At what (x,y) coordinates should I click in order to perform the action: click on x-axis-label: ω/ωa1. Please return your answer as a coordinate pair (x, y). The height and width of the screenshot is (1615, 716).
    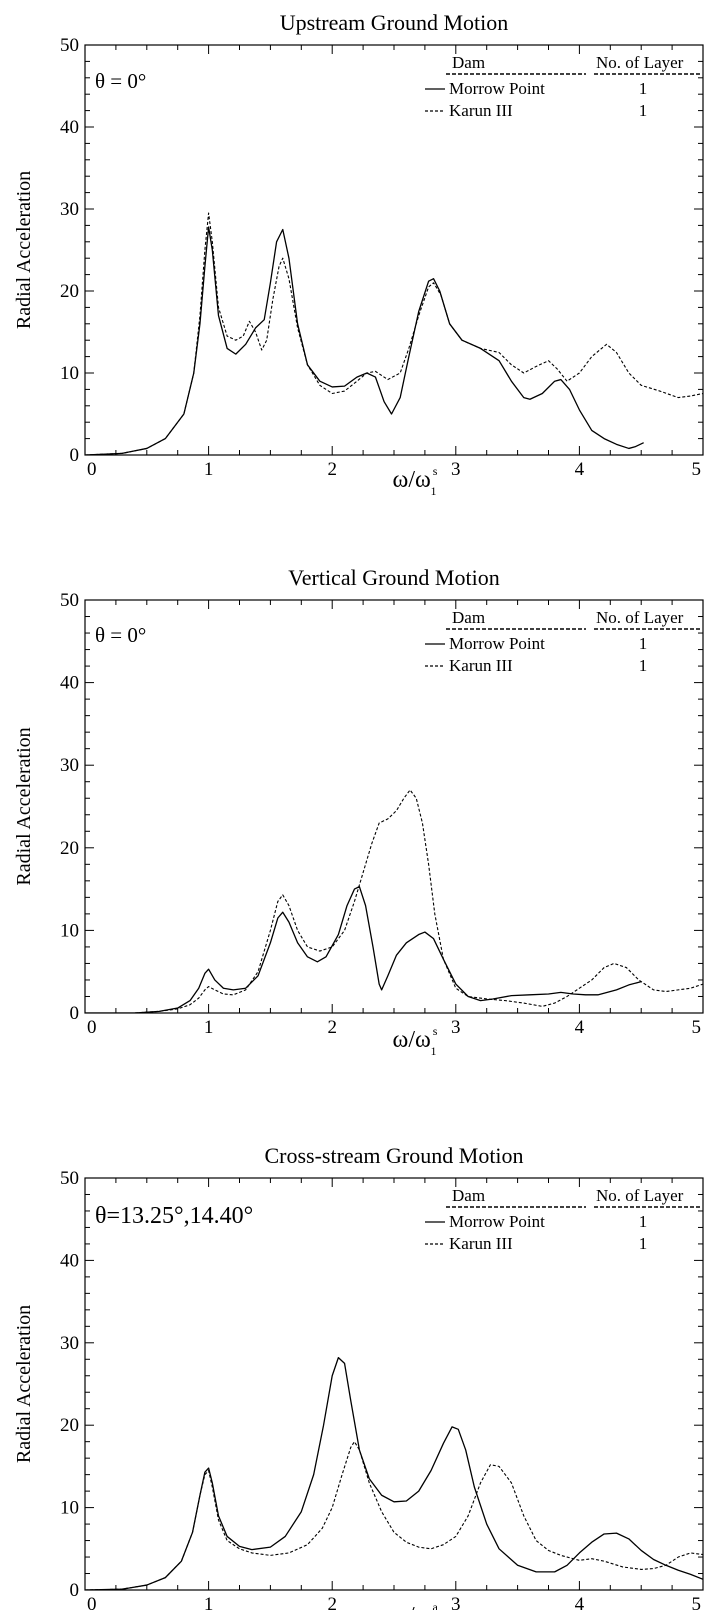
    Looking at the image, I should click on (415, 1605).